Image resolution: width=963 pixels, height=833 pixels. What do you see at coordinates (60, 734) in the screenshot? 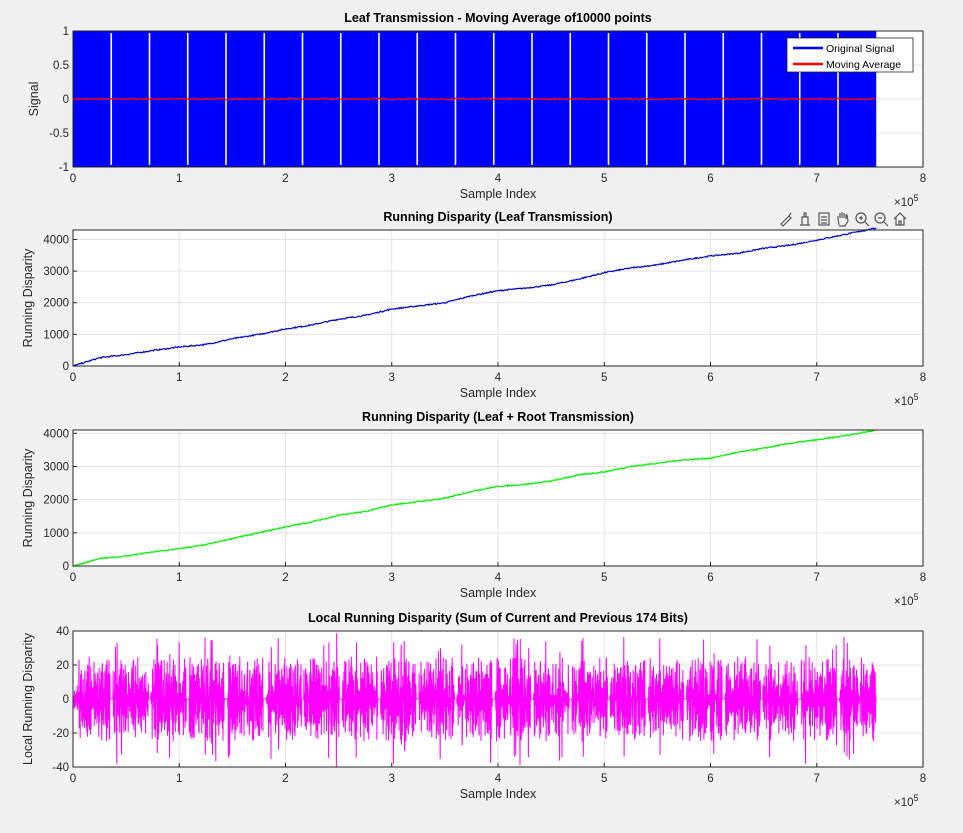
I see `y-tick-label: -20` at bounding box center [60, 734].